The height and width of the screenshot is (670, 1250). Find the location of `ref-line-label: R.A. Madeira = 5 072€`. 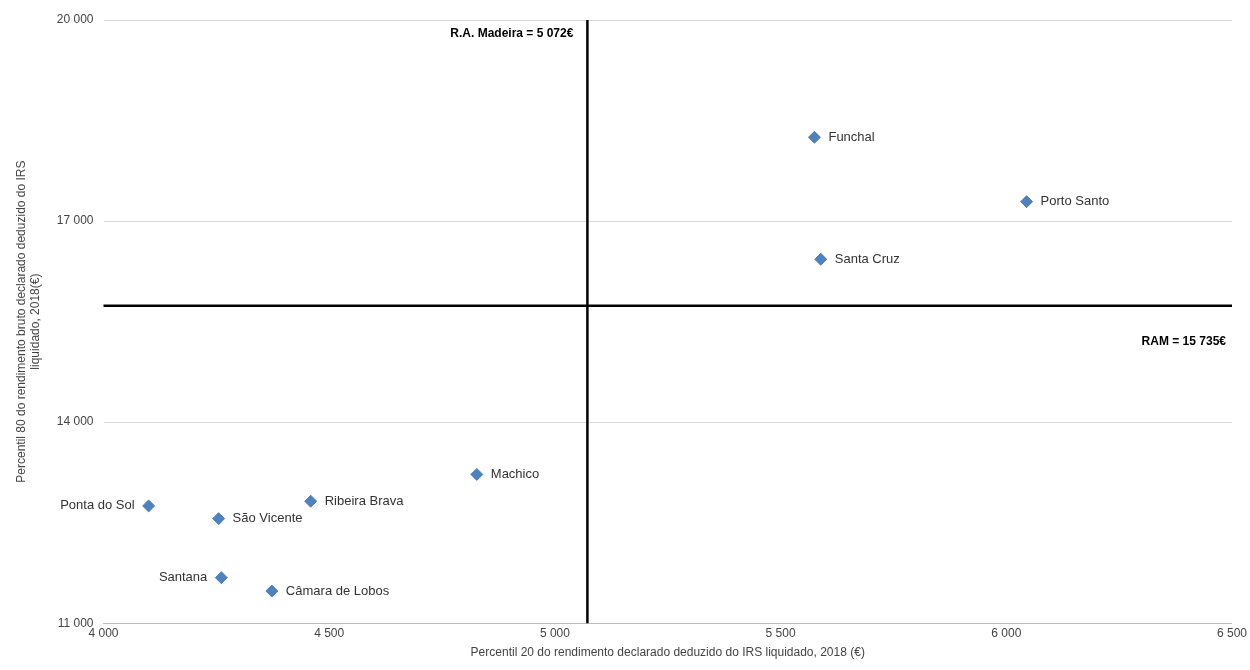

ref-line-label: R.A. Madeira = 5 072€ is located at coordinates (512, 33).